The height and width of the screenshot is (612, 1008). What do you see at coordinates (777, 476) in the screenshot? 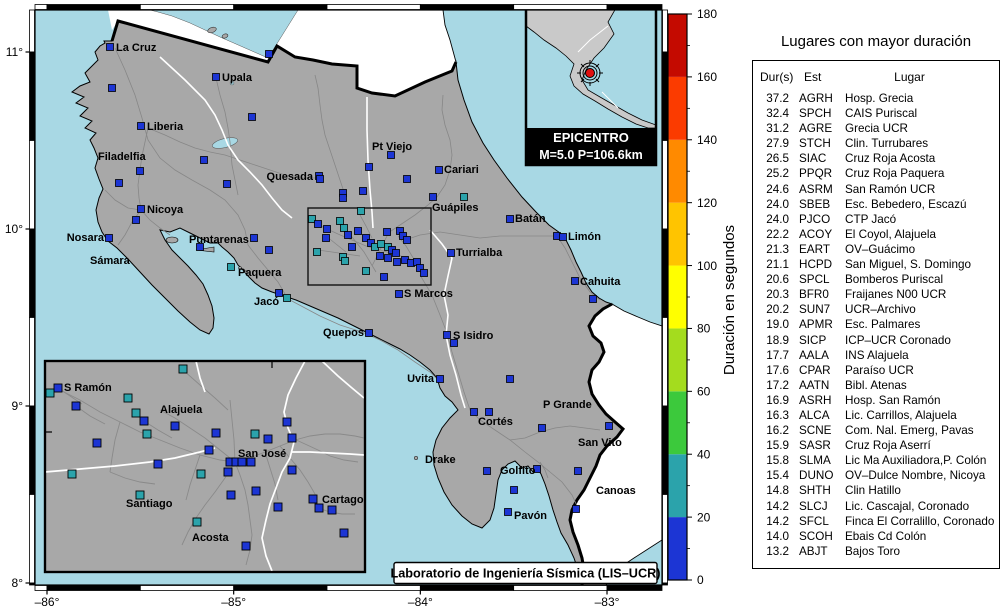
I see `cell-duration: 15.4` at bounding box center [777, 476].